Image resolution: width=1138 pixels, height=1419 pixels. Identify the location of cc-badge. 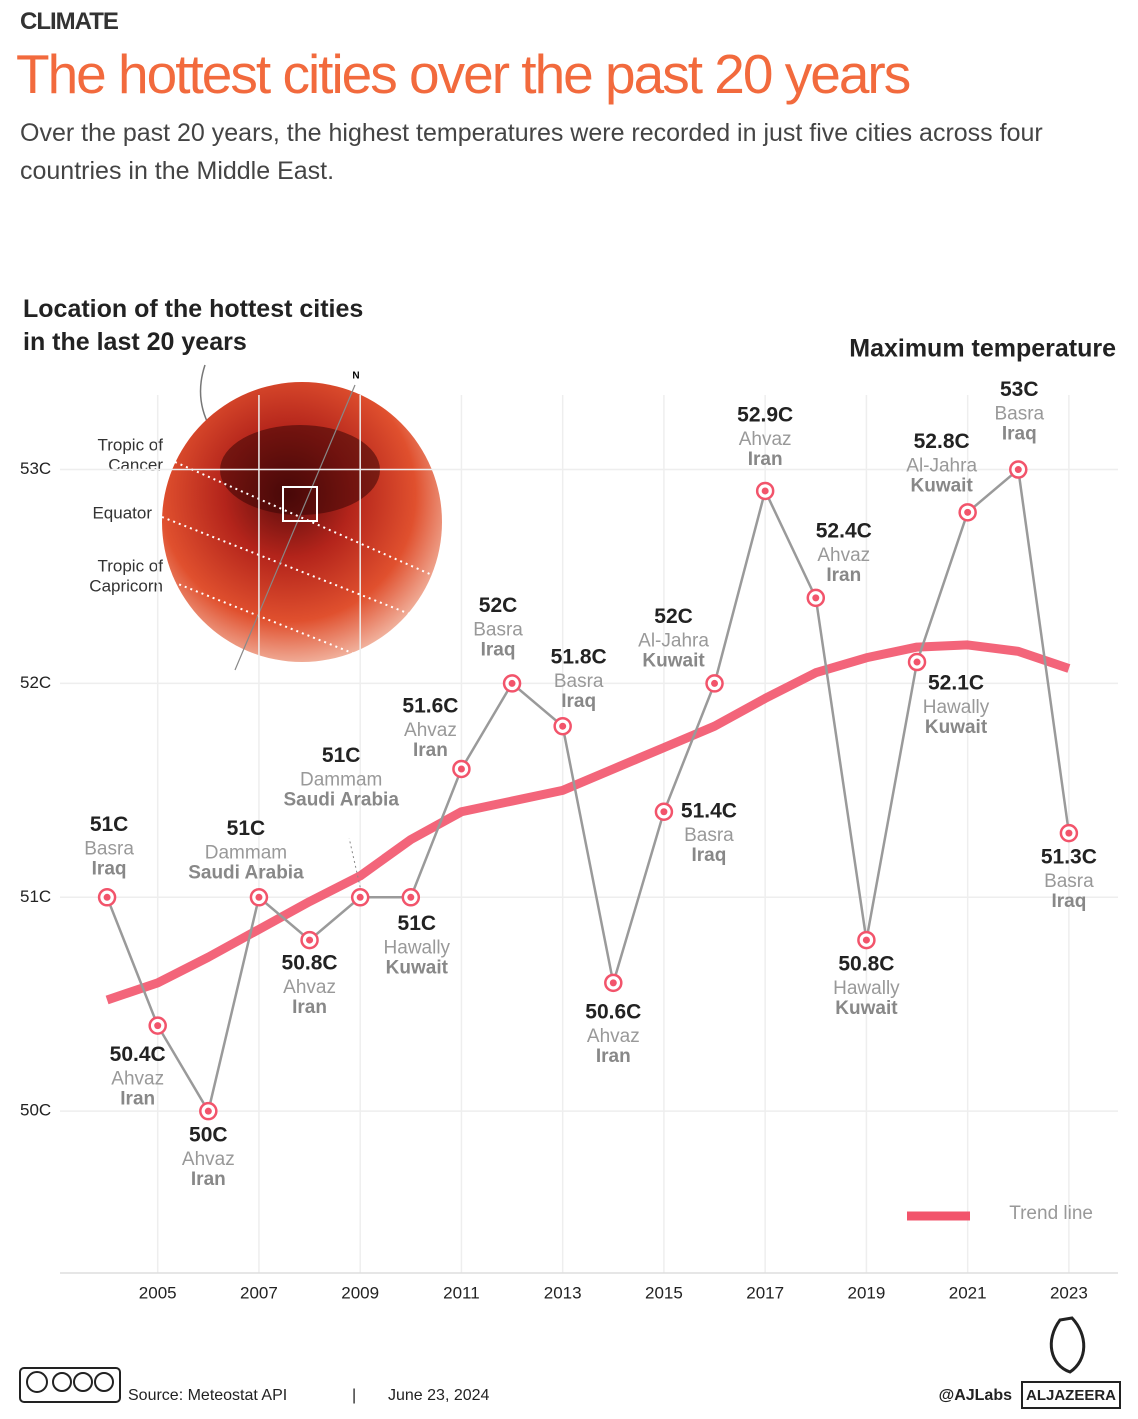
(70, 1385).